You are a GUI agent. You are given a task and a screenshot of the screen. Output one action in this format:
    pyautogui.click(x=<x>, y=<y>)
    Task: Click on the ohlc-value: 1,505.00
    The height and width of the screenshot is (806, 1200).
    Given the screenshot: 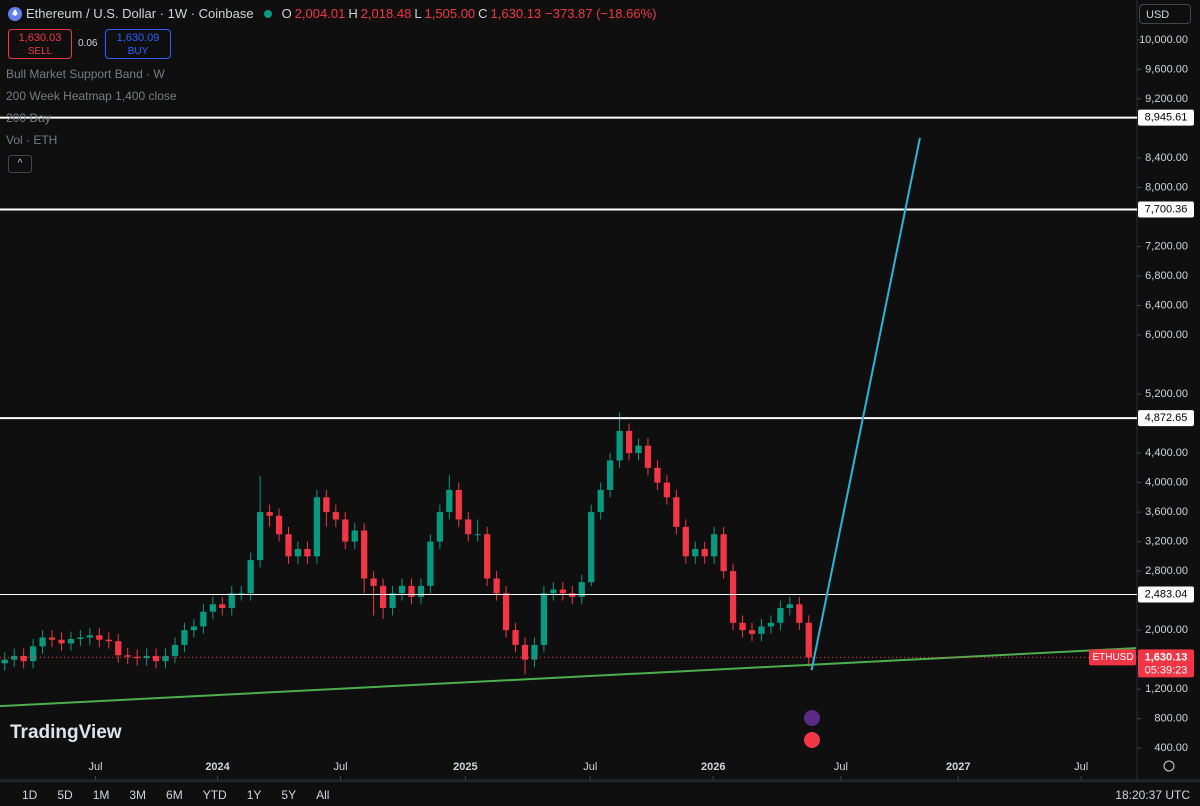 What is the action you would take?
    pyautogui.click(x=450, y=13)
    